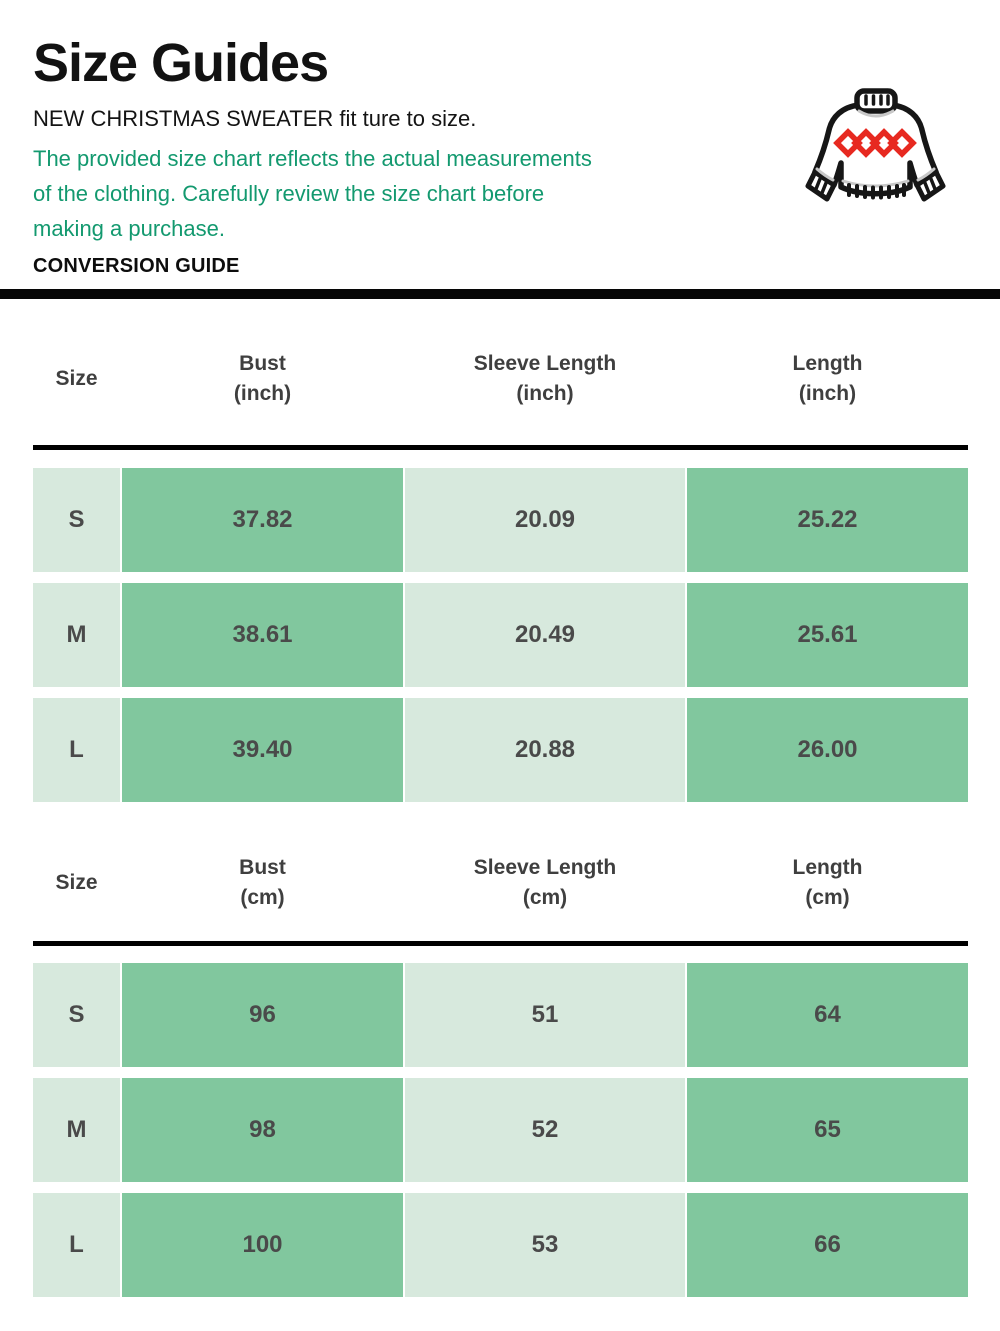 This screenshot has width=1000, height=1331. Describe the element at coordinates (262, 1015) in the screenshot. I see `cell-bust: 96` at that location.